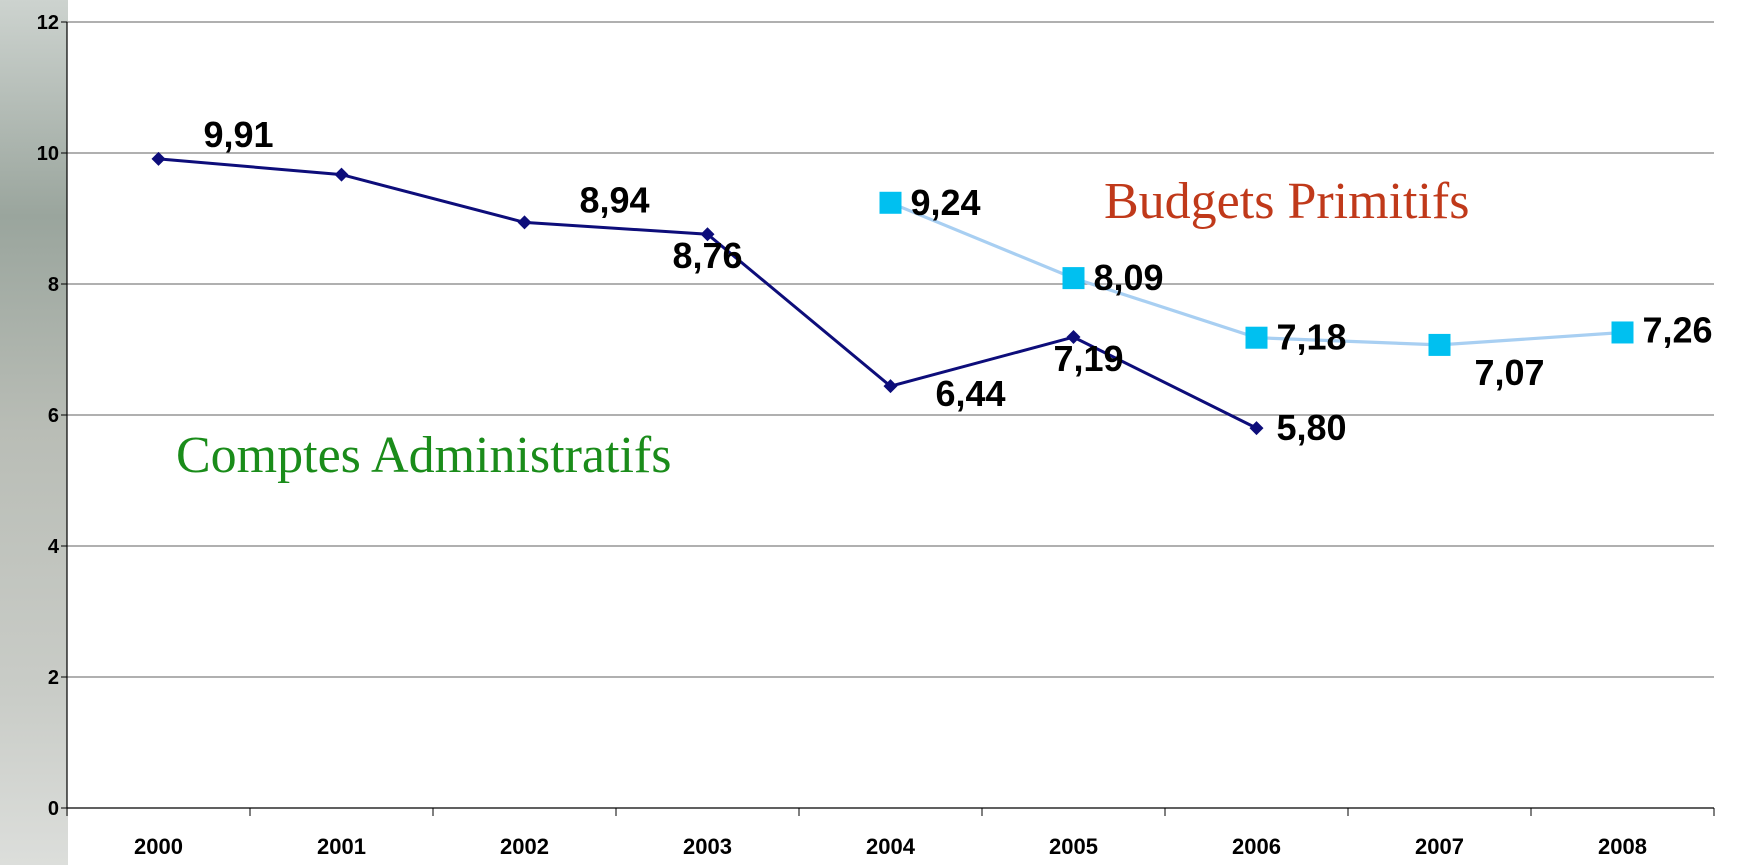 Image resolution: width=1744 pixels, height=865 pixels. What do you see at coordinates (54, 547) in the screenshot?
I see `y-tick-label: 4` at bounding box center [54, 547].